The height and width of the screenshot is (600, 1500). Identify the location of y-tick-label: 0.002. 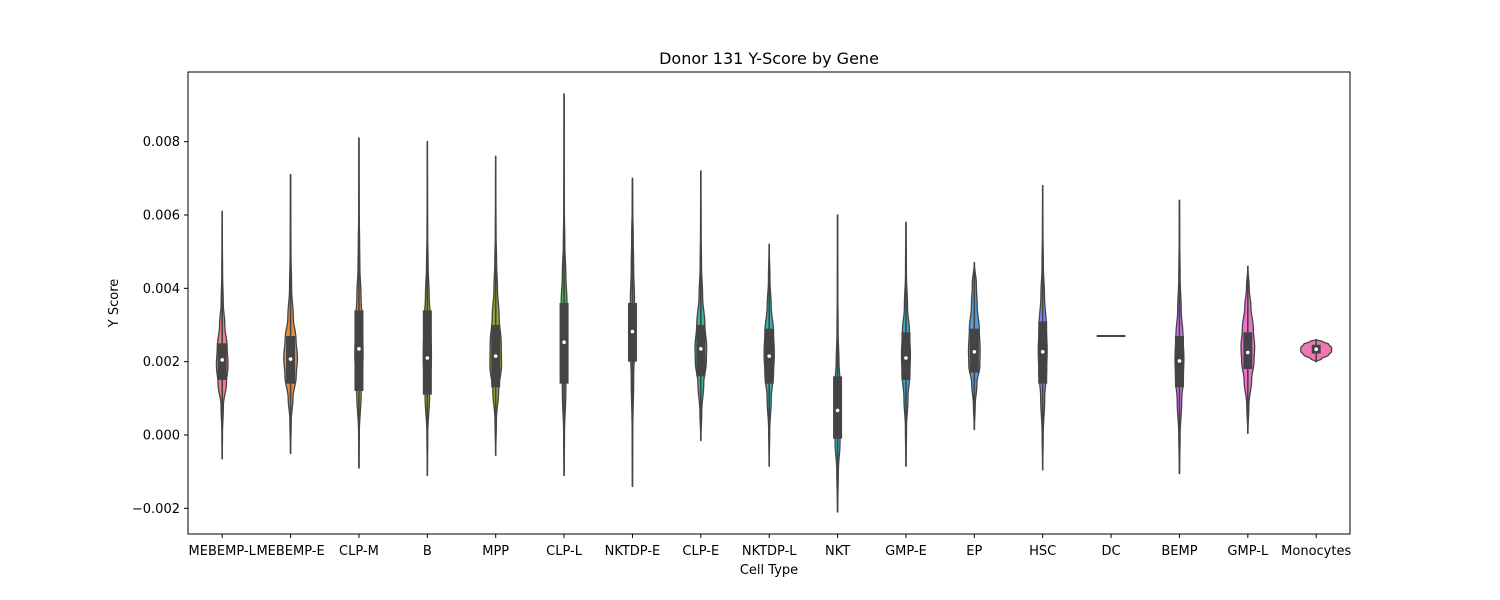
(161, 362).